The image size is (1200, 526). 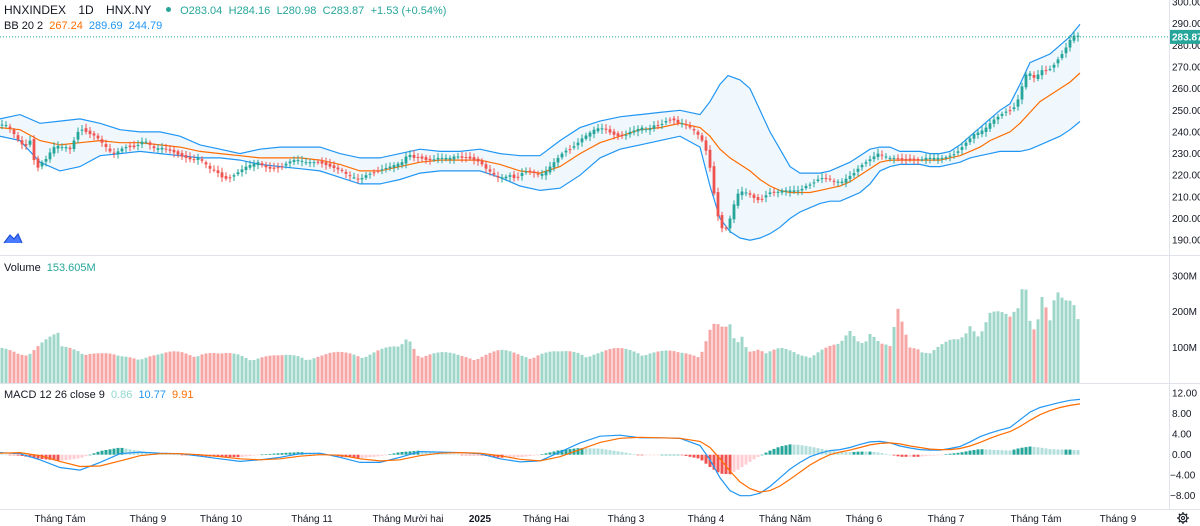 I want to click on volume-legend: Volume 153.605M, so click(x=51, y=268).